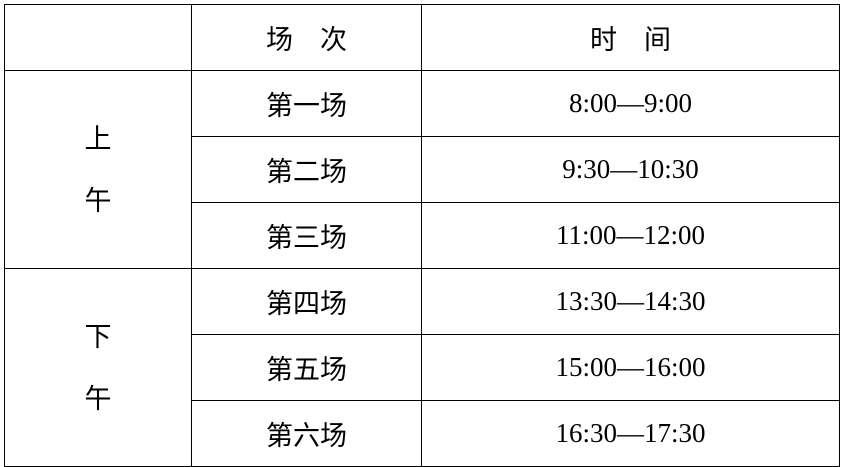 The width and height of the screenshot is (843, 467). Describe the element at coordinates (630, 103) in the screenshot. I see `time-cell: 8:00—9:00` at that location.